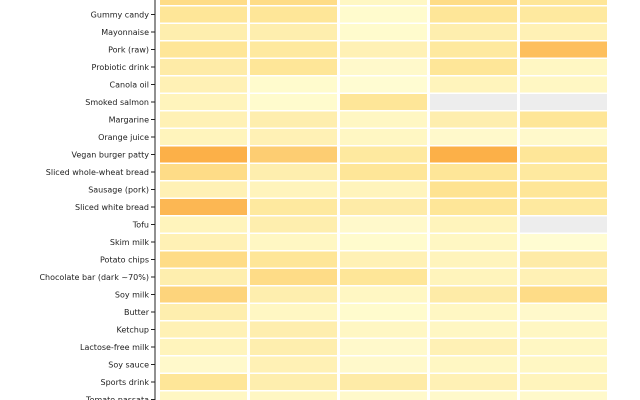  What do you see at coordinates (132, 295) in the screenshot?
I see `row-label: Soy milk` at bounding box center [132, 295].